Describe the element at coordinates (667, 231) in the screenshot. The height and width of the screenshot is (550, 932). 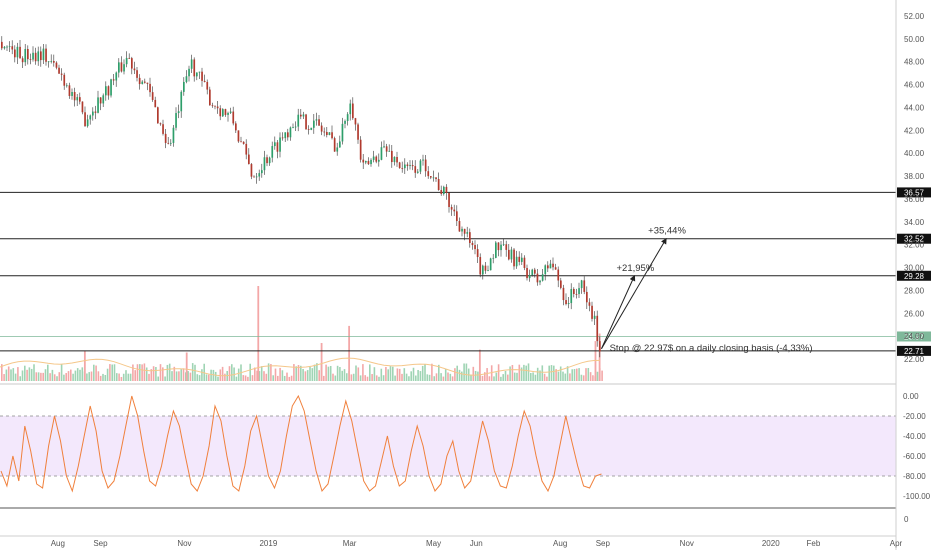
I see `target-percent-label: +35,44%` at that location.